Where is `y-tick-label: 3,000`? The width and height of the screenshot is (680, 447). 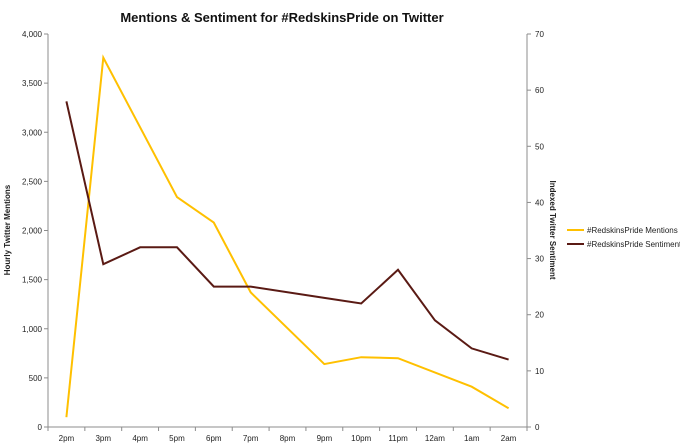
y-tick-label: 3,000 is located at coordinates (32, 132).